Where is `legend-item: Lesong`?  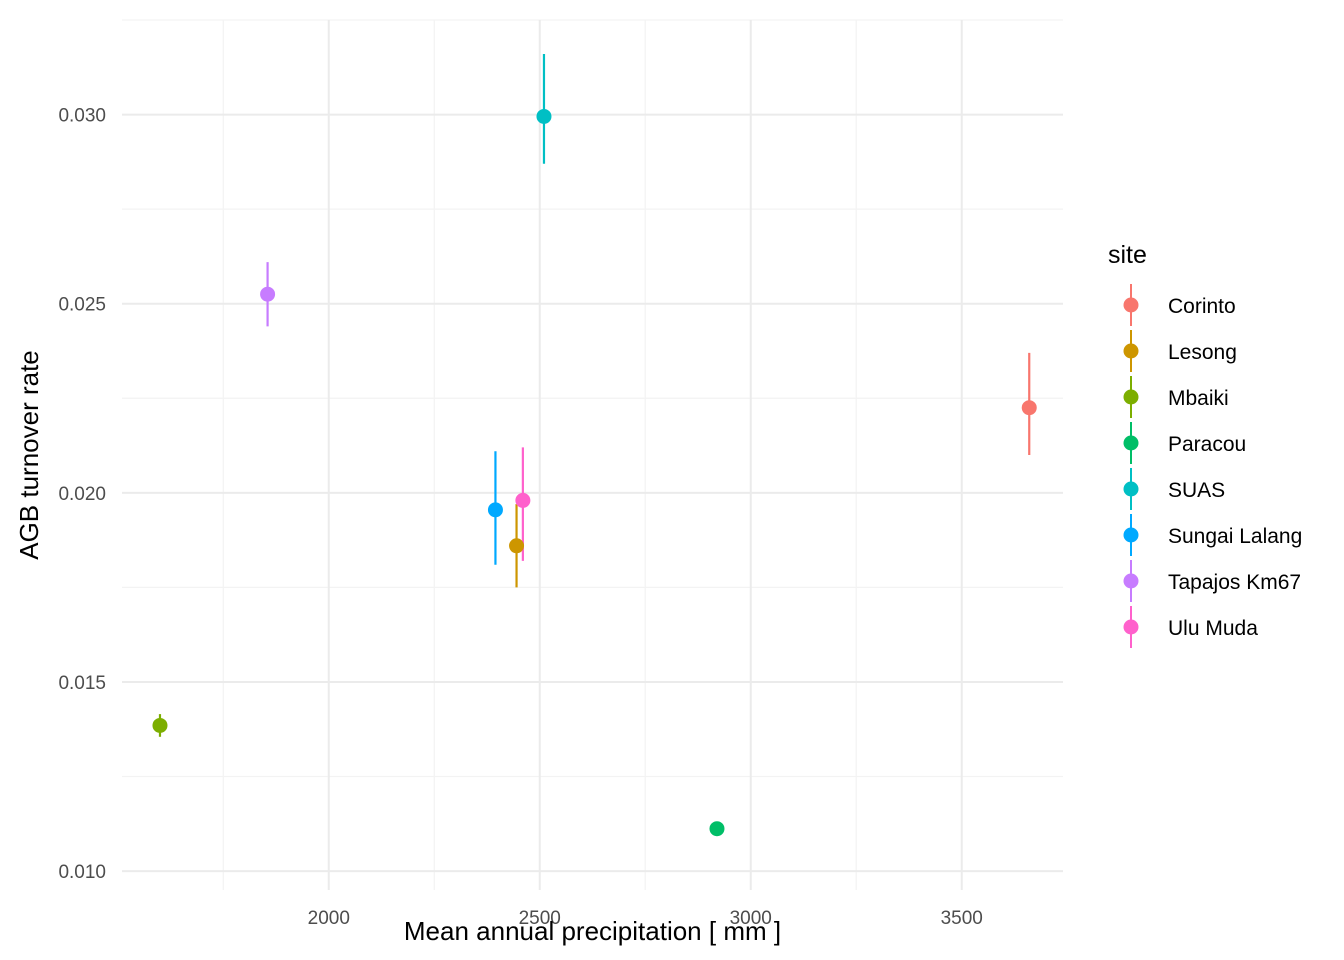 legend-item: Lesong is located at coordinates (1180, 351).